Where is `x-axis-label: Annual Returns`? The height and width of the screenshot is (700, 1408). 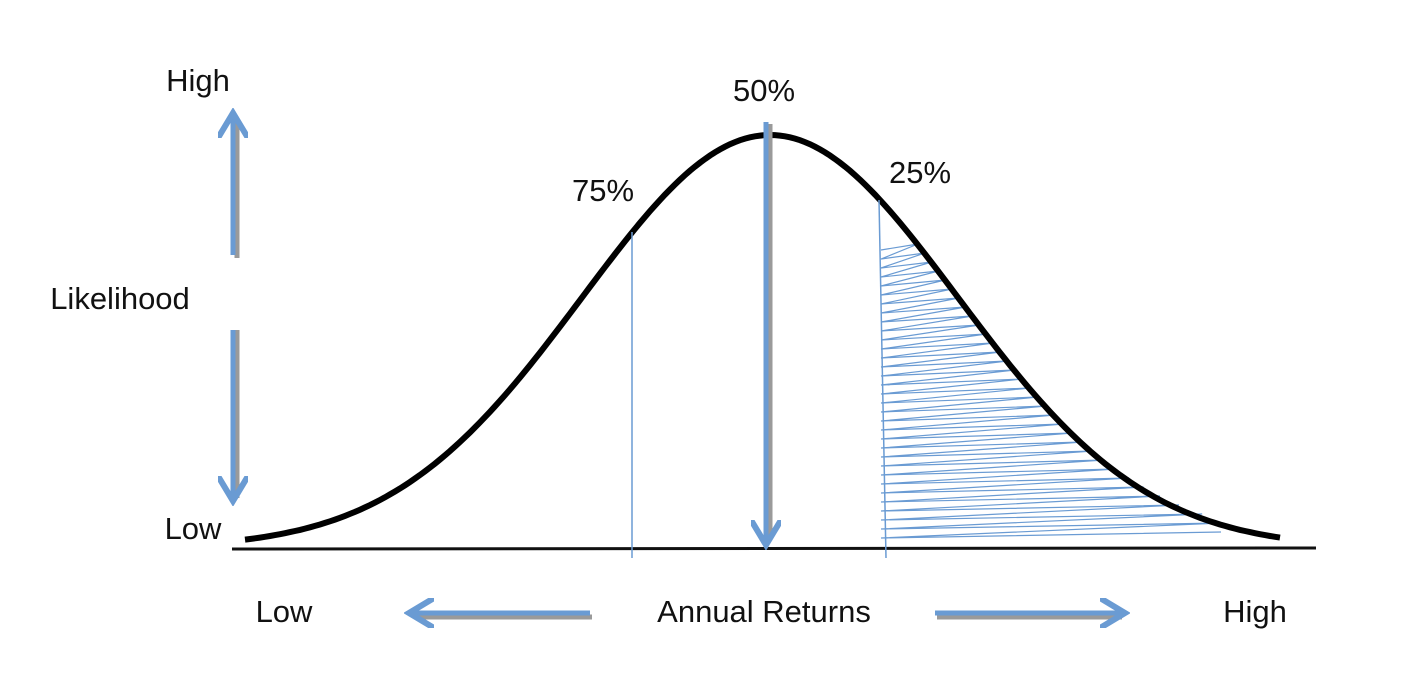 x-axis-label: Annual Returns is located at coordinates (764, 611).